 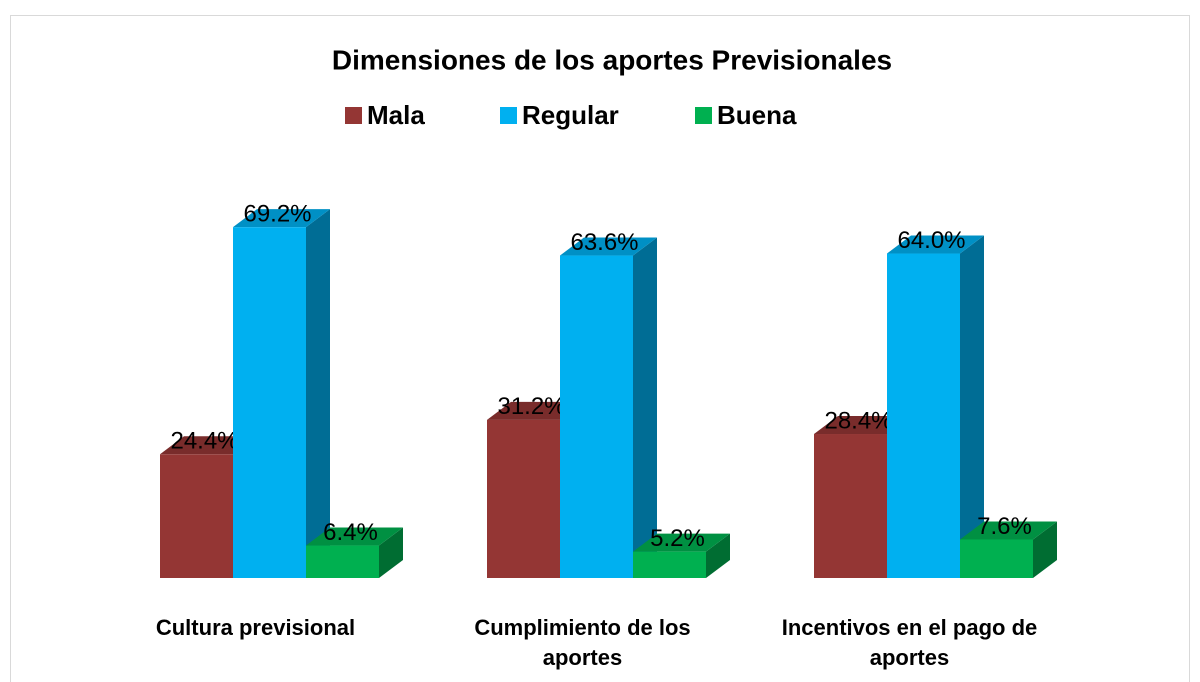 I want to click on legend-label: Mala, so click(x=396, y=115).